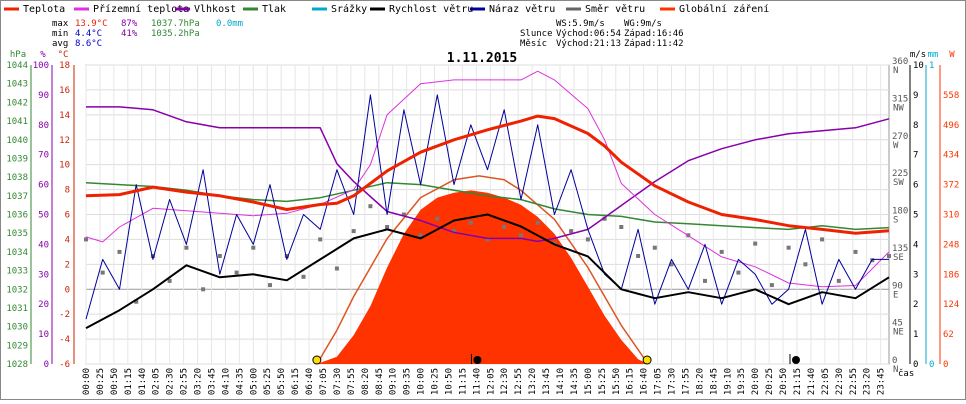 This screenshot has width=966, height=404. I want to click on axis-pct-tick: 20, so click(43, 305).